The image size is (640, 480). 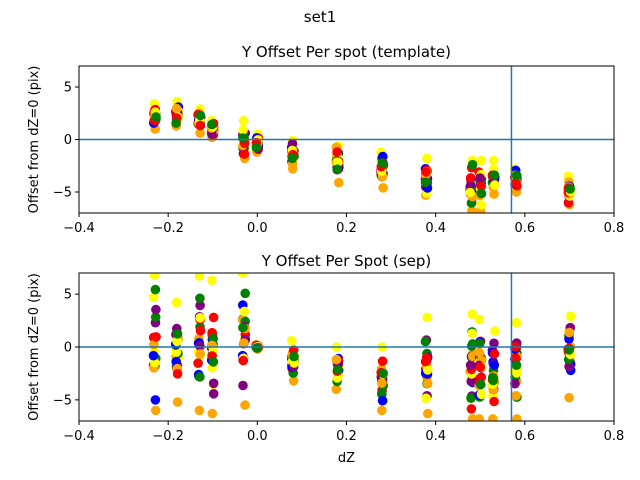 I want to click on x-tick-label: 0.6, so click(x=524, y=436).